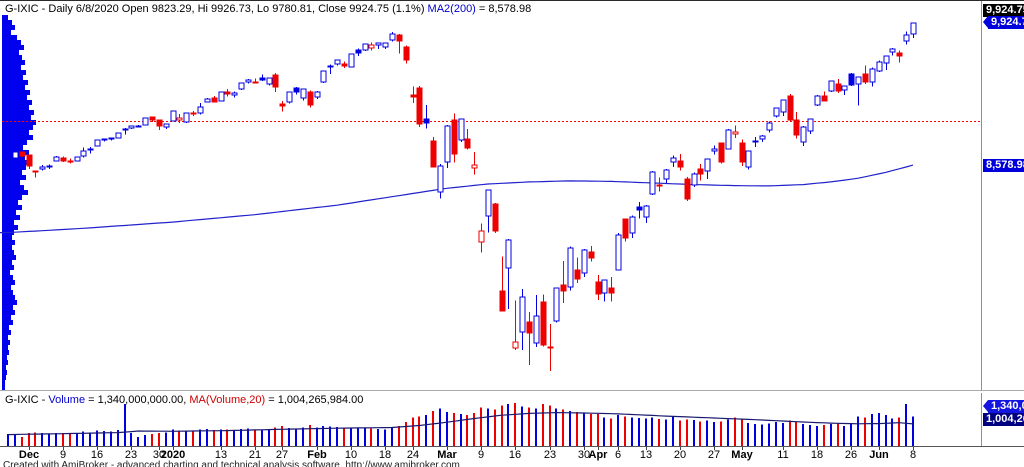  I want to click on volume-ma-value-chip: 1,004,265,984.00, so click(1003, 419).